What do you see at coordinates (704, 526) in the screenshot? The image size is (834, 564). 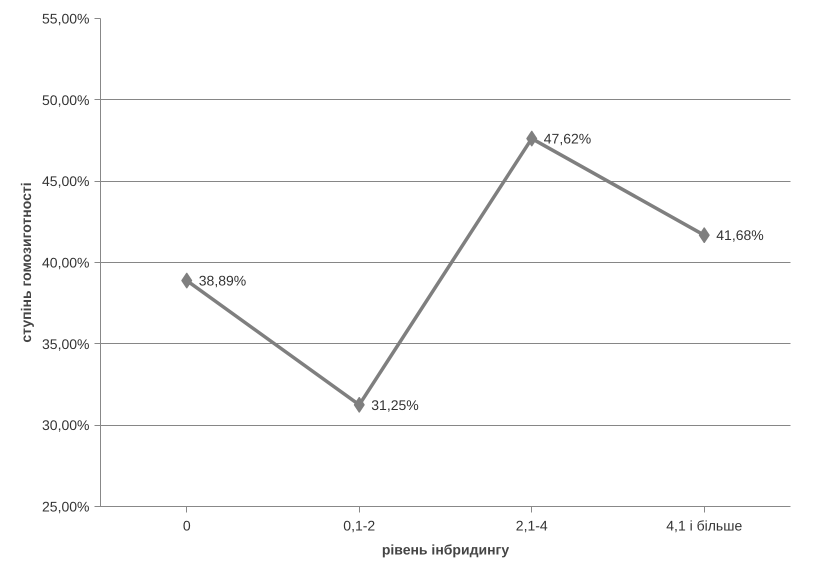 I see `x-tick-label: 4,1 і більше` at bounding box center [704, 526].